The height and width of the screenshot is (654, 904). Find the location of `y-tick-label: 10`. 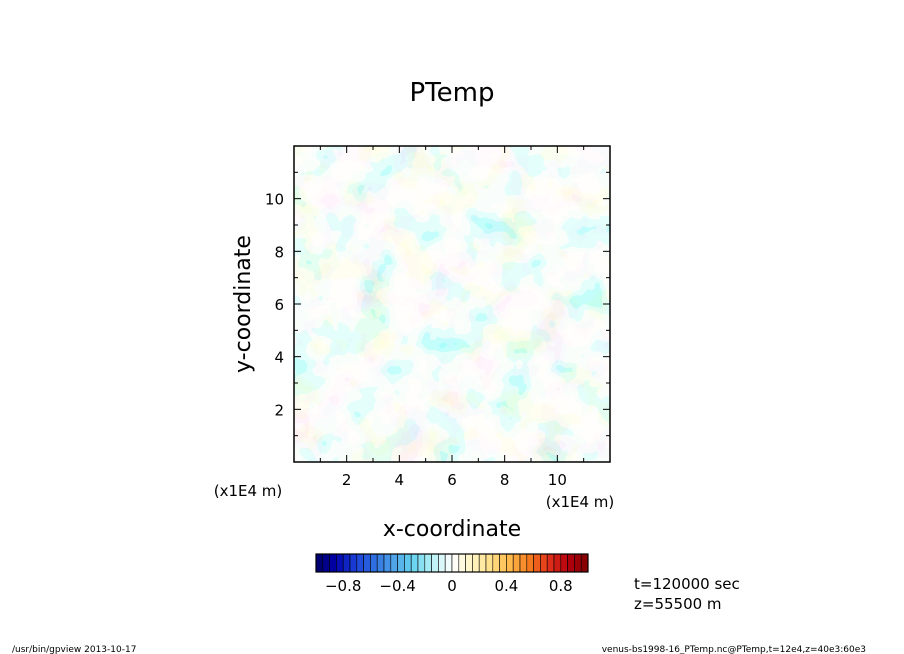

y-tick-label: 10 is located at coordinates (274, 200).